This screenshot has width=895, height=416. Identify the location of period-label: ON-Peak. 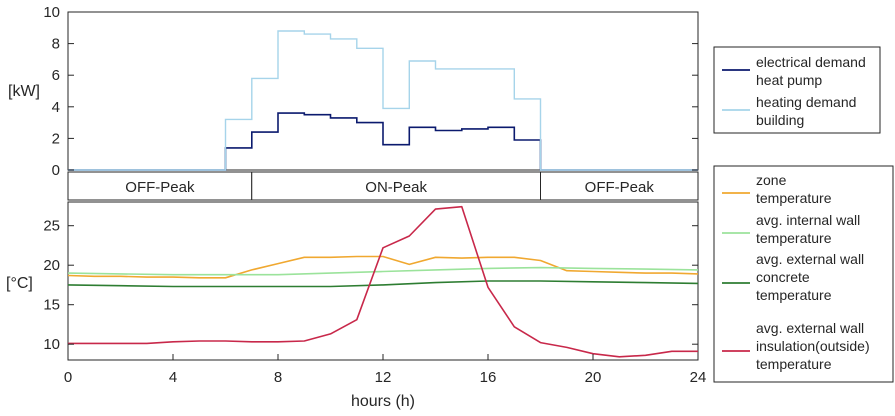
(396, 187).